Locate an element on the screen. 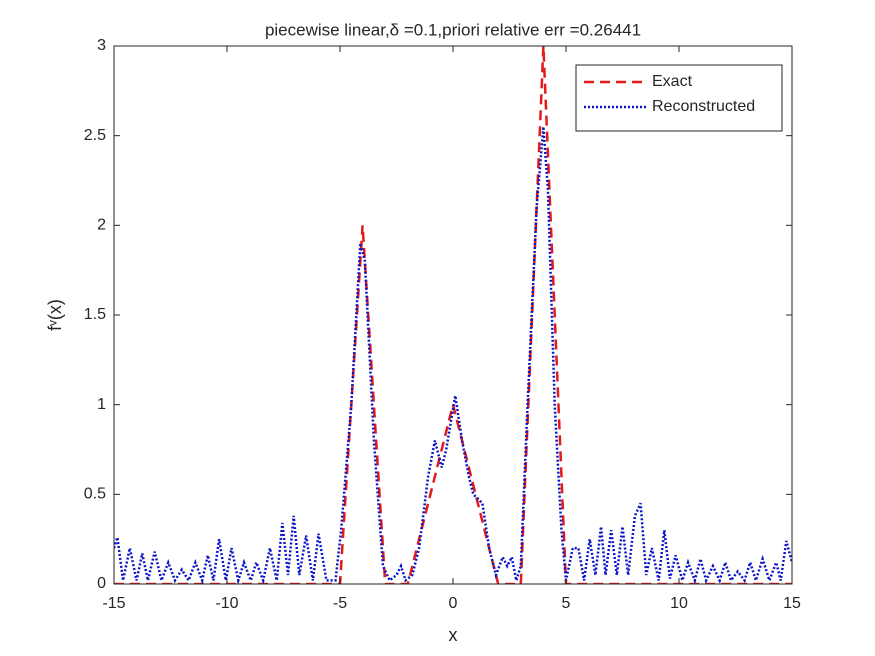 This screenshot has height=656, width=875. y-tick-label: 1 is located at coordinates (101, 404).